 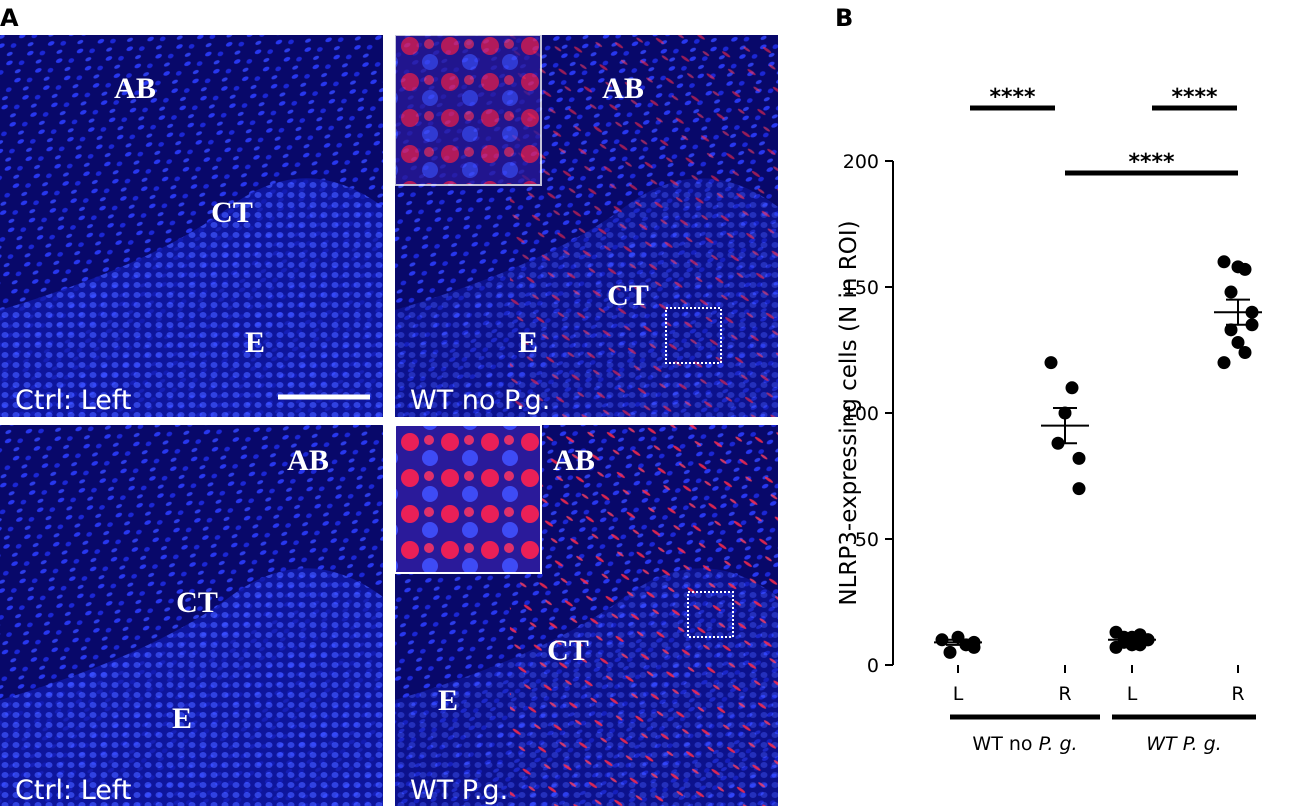 I want to click on y-axis-label: NLRP3-expressing cells (N in ROI), so click(x=849, y=412).